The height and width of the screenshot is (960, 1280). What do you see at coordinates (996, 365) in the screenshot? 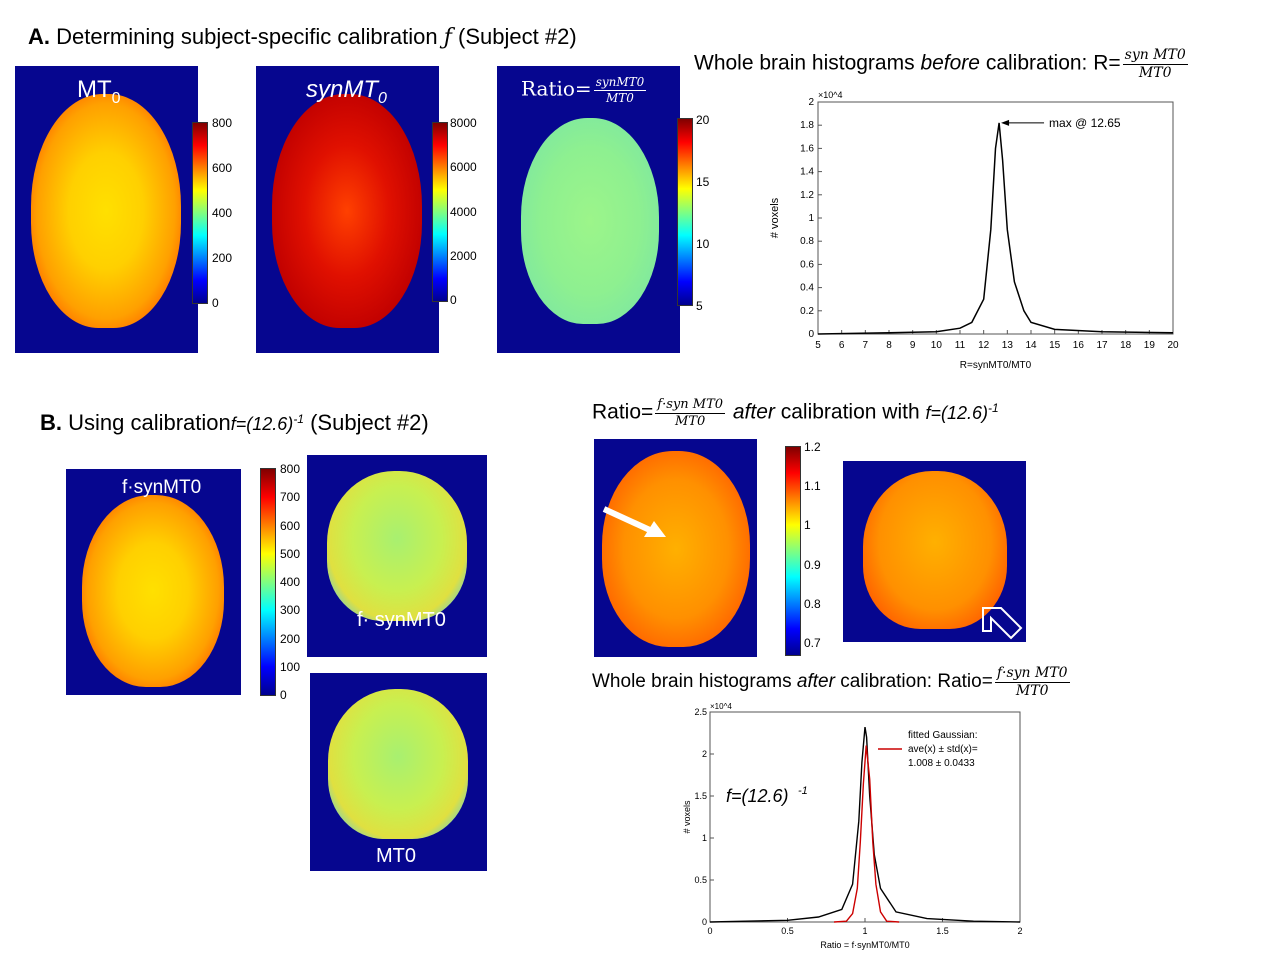
I see `x-axis-label: R=synMT0/MT0` at bounding box center [996, 365].